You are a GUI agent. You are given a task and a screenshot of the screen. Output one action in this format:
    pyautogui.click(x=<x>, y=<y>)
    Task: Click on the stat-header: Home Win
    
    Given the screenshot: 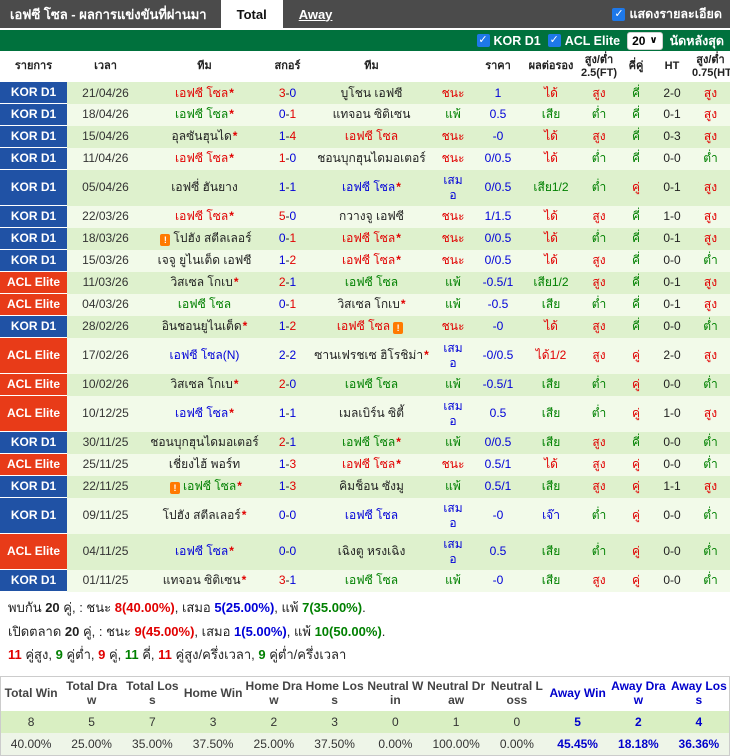 What is the action you would take?
    pyautogui.click(x=213, y=693)
    